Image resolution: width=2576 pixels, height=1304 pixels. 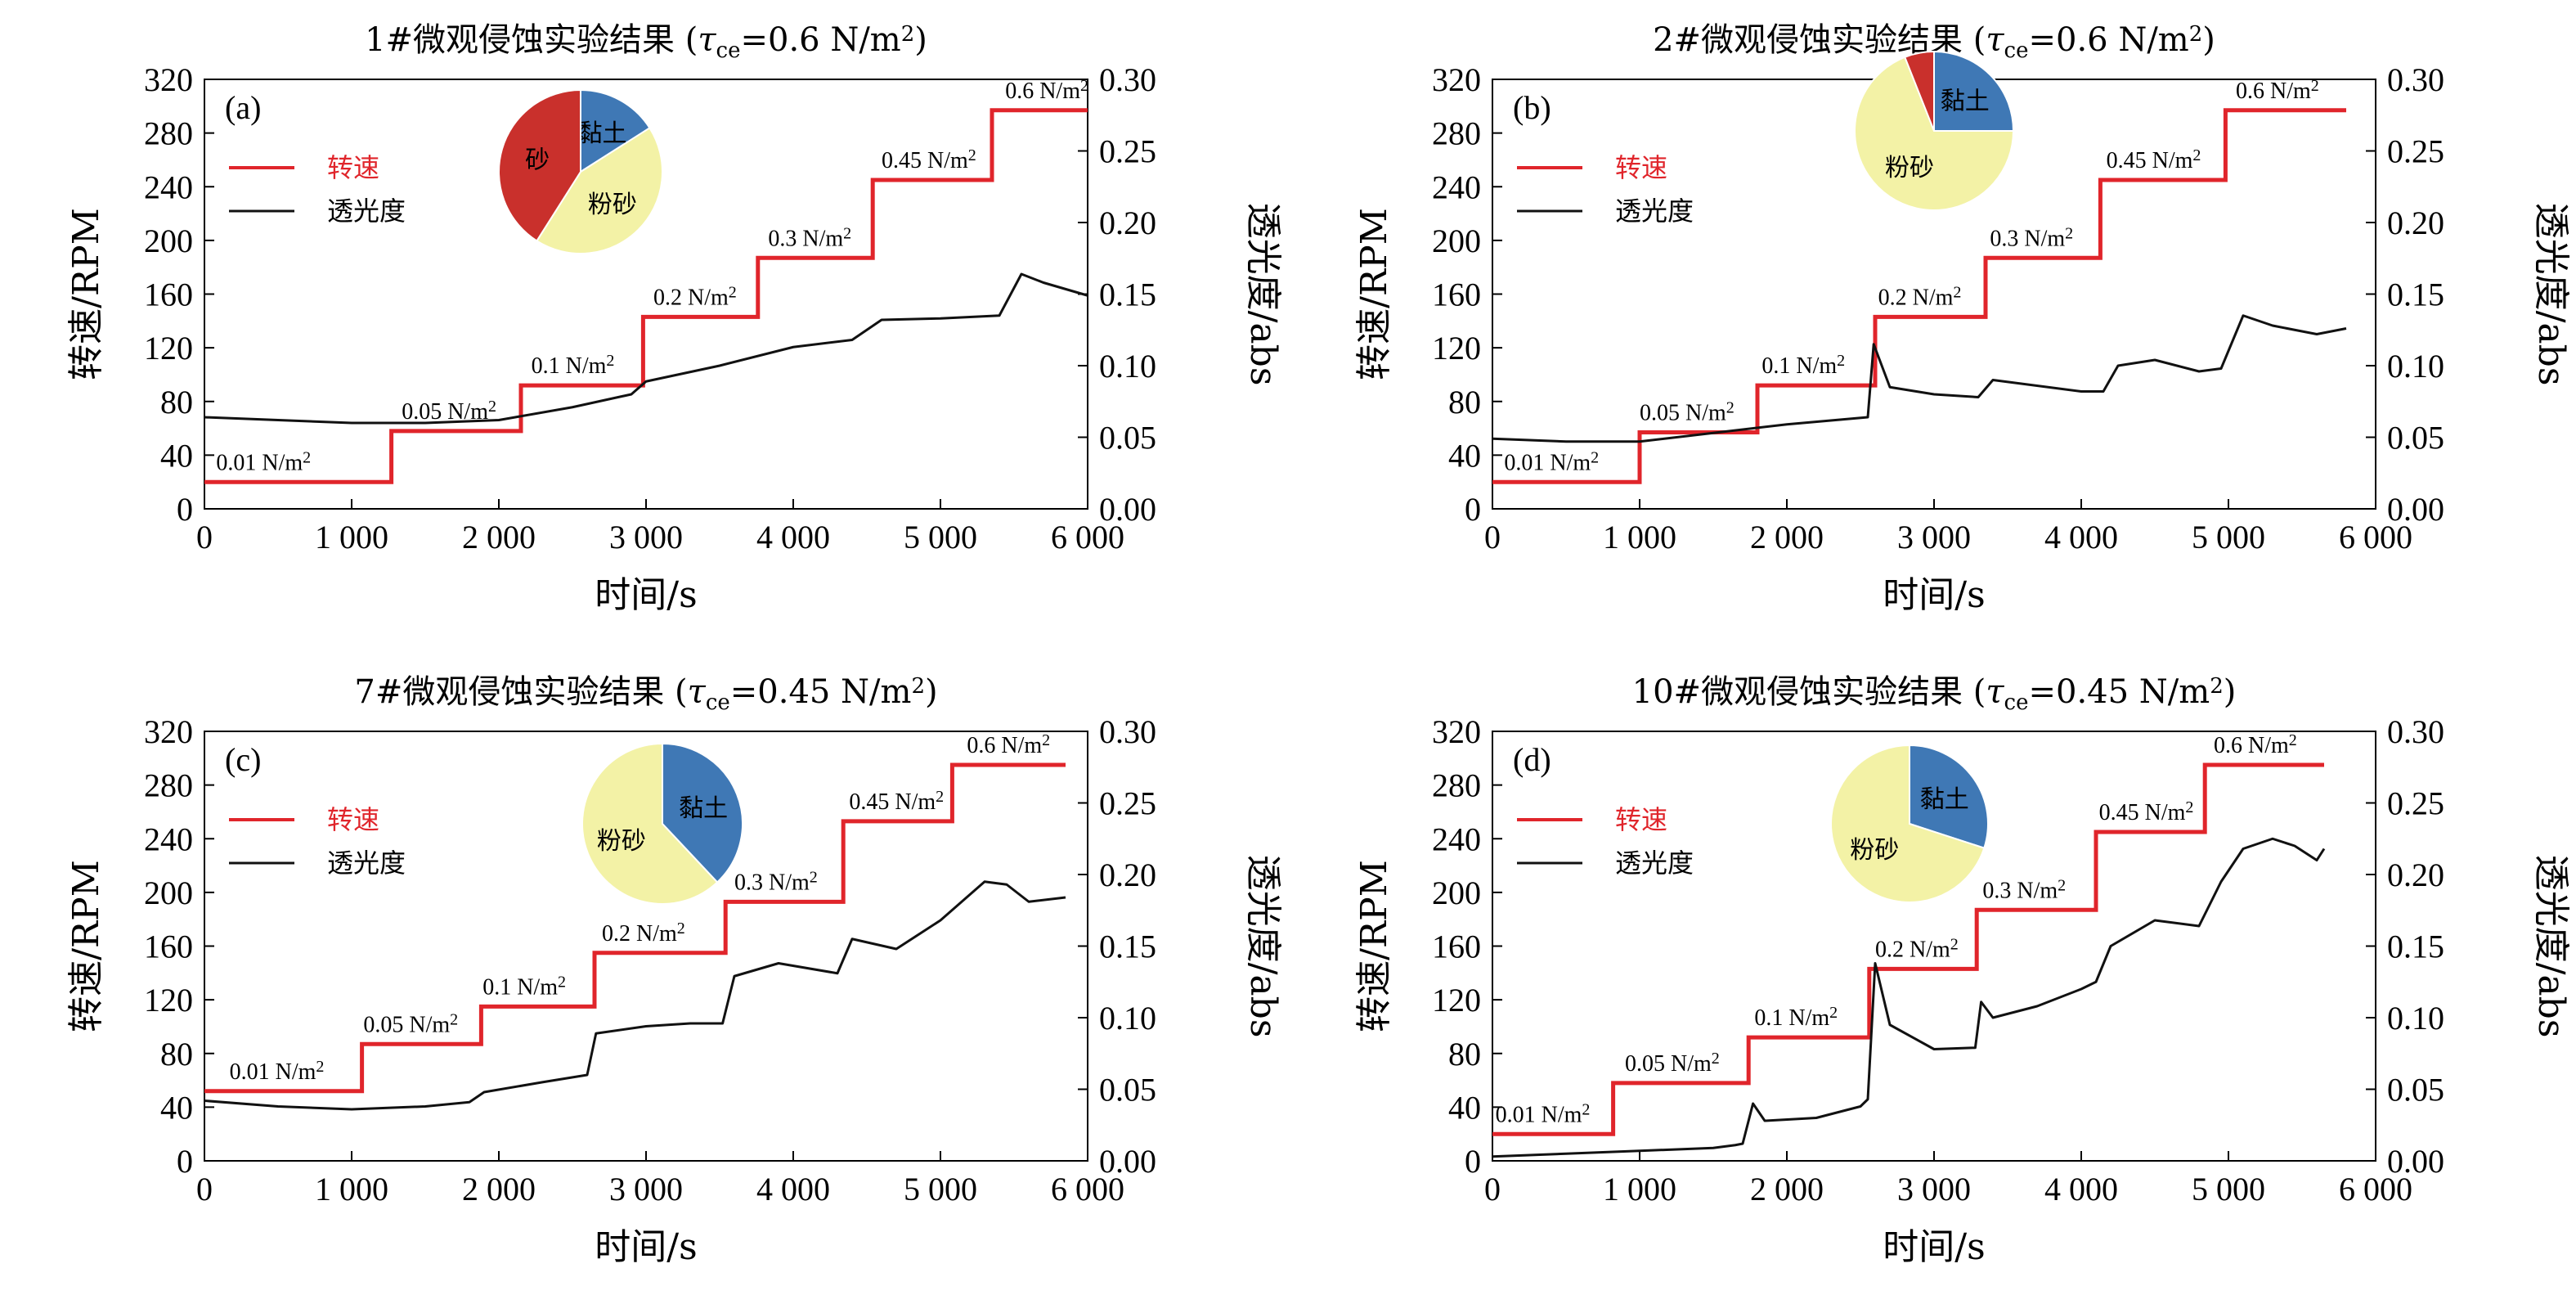 I want to click on y-tick-label: 160, so click(x=168, y=947).